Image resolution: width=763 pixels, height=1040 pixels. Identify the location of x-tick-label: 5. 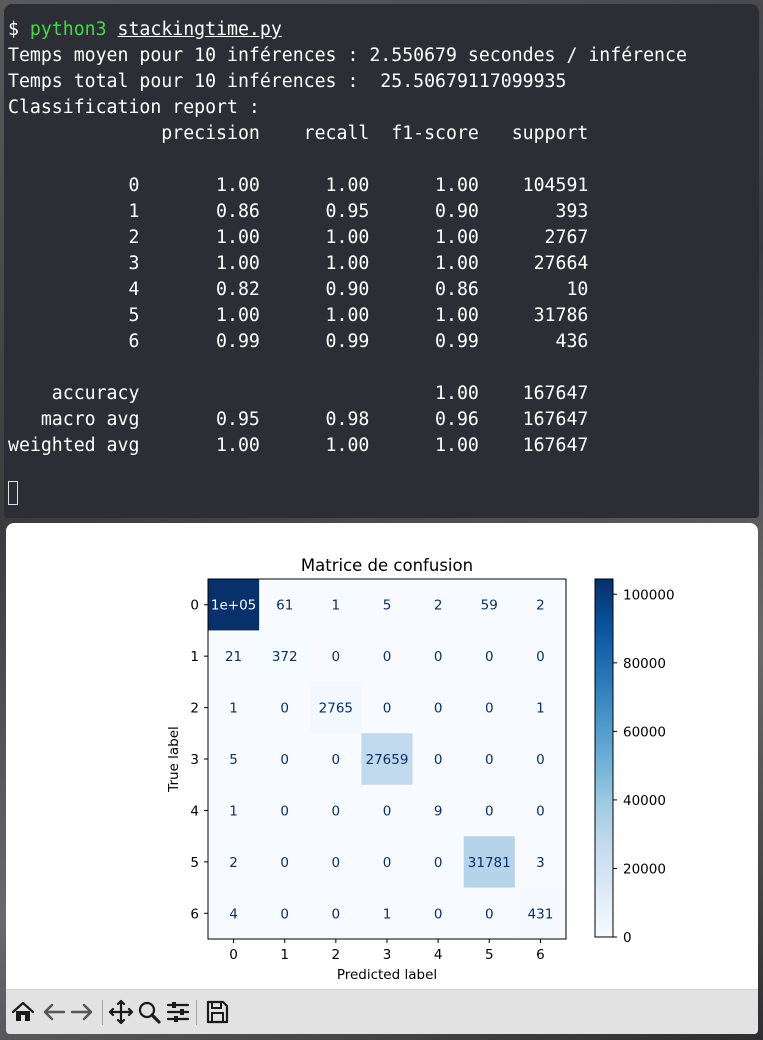
(489, 955).